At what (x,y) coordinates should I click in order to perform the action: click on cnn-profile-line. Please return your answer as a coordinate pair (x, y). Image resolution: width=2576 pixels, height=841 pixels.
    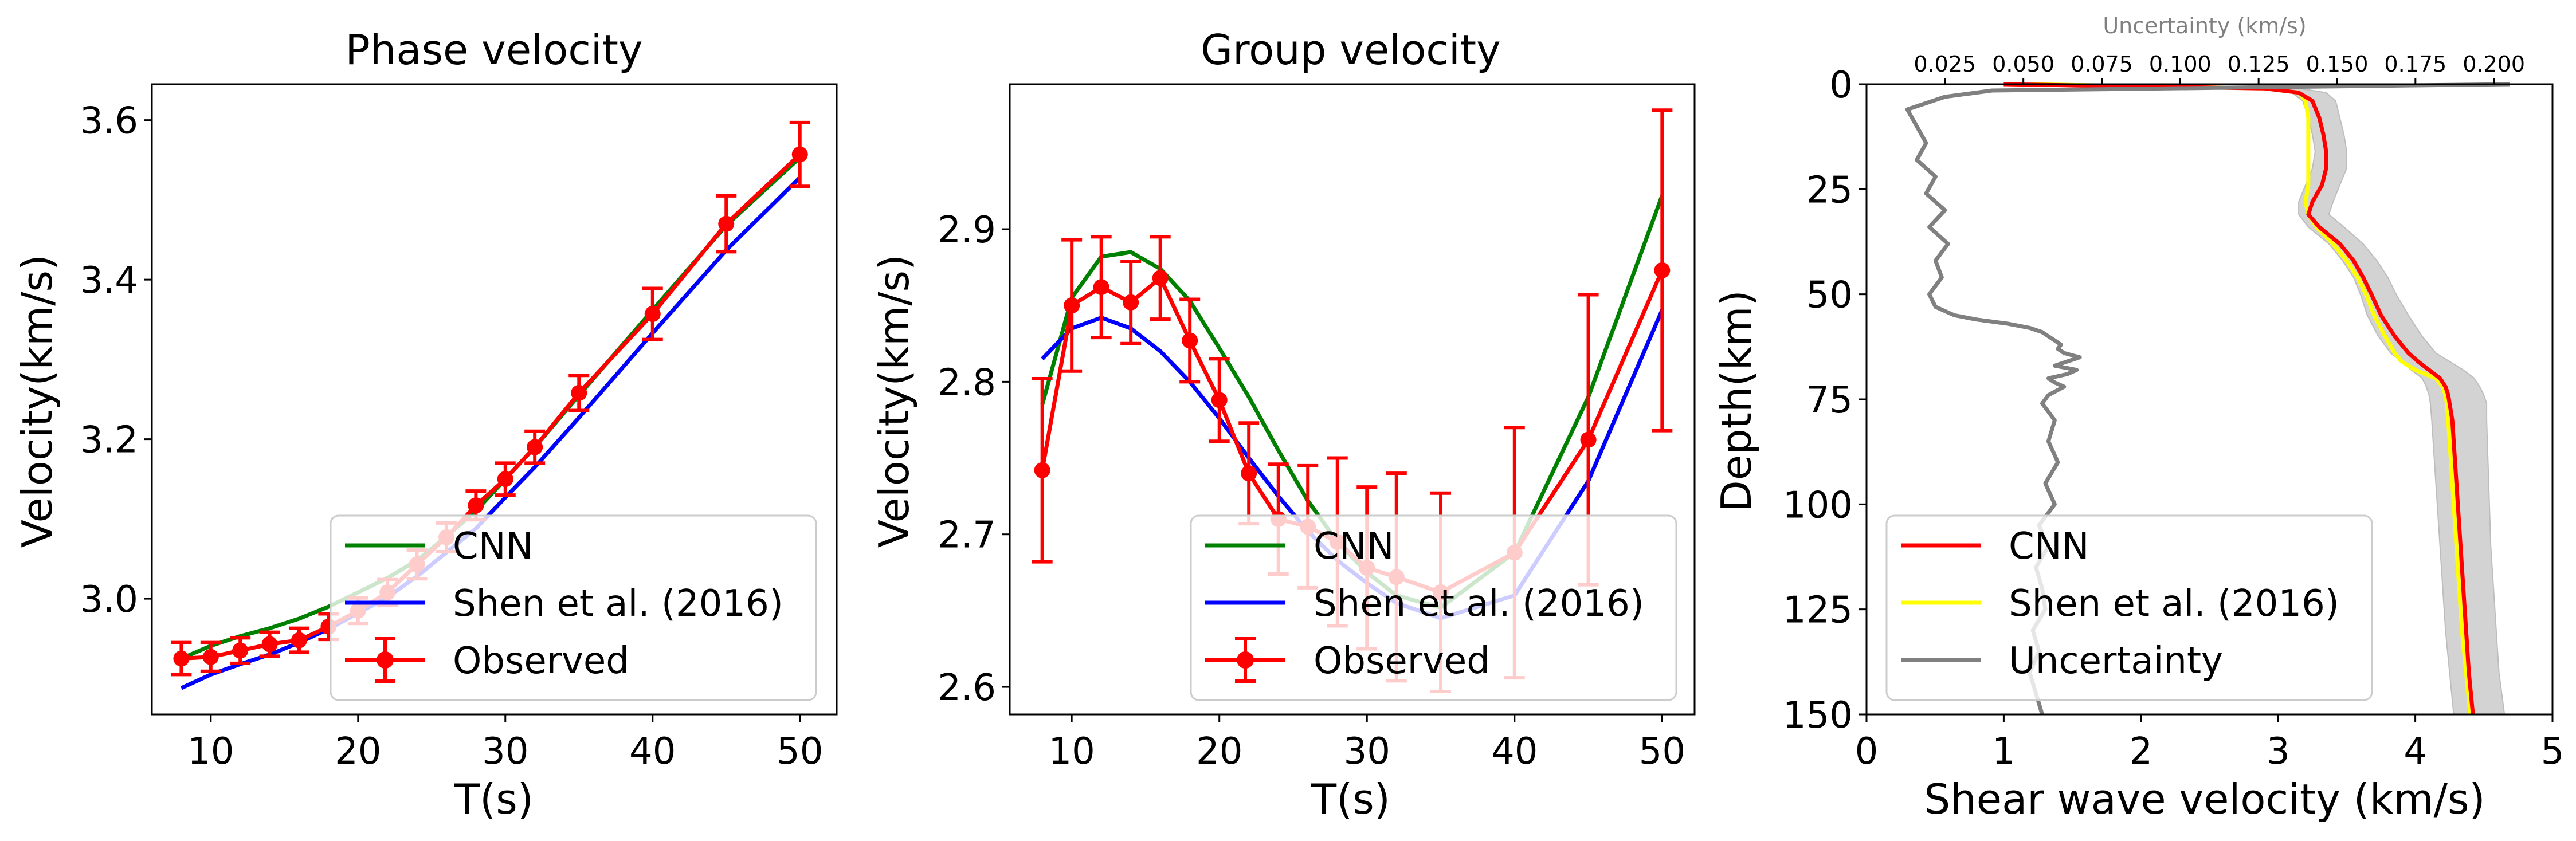
    Looking at the image, I should click on (2239, 399).